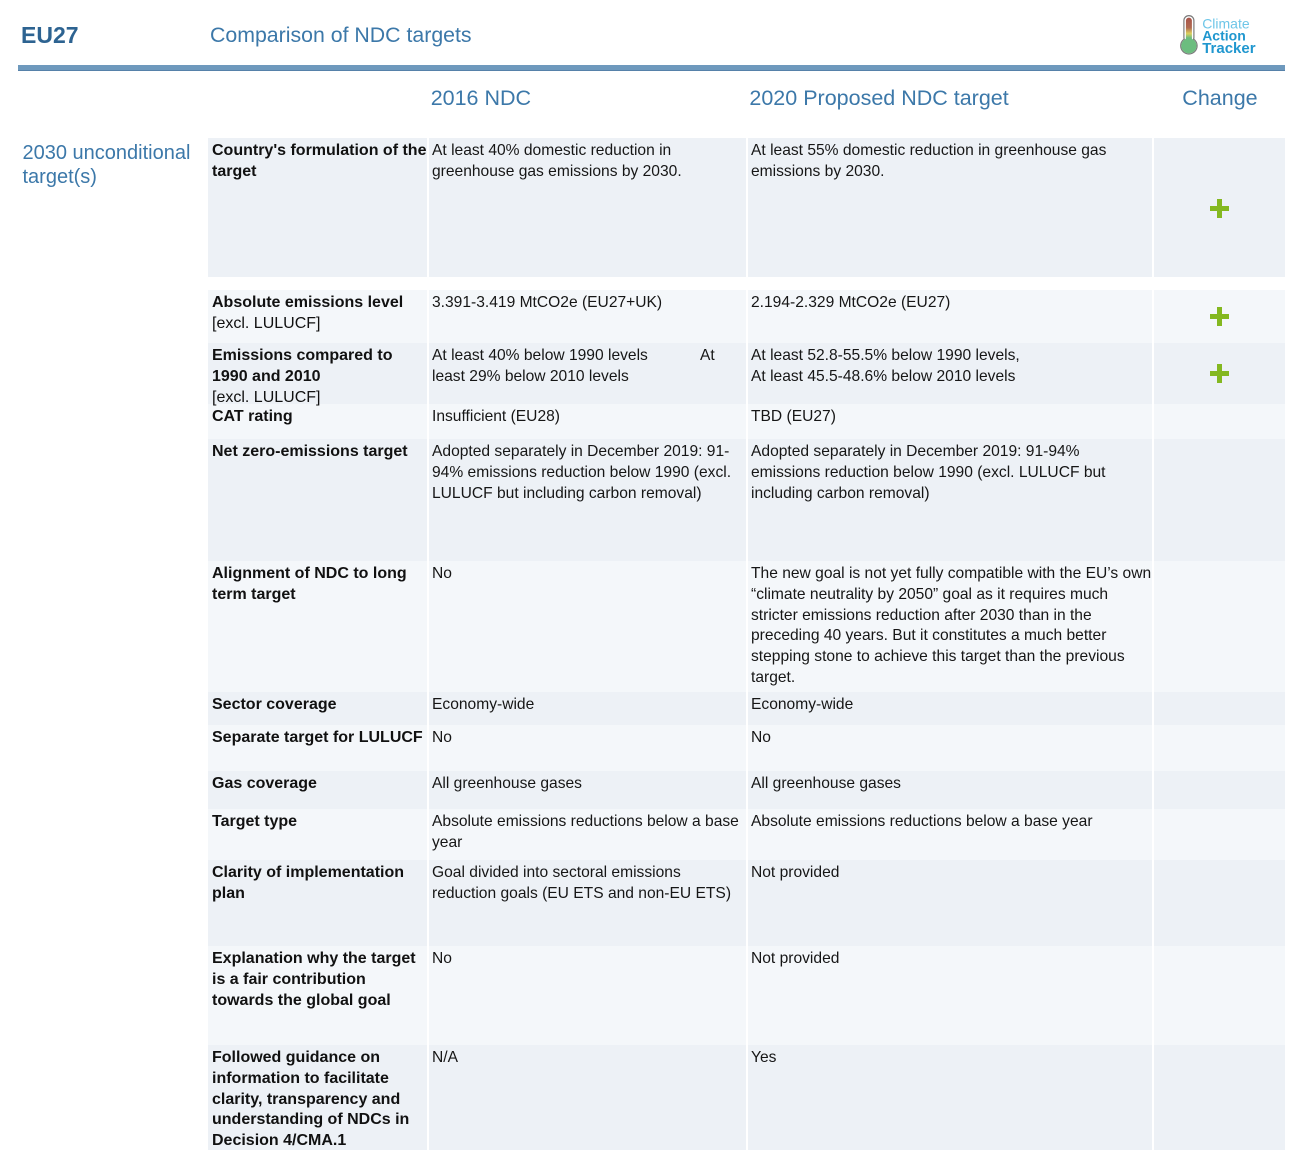 Image resolution: width=1299 pixels, height=1165 pixels. What do you see at coordinates (1226, 24) in the screenshot?
I see `svg-text: Climate` at bounding box center [1226, 24].